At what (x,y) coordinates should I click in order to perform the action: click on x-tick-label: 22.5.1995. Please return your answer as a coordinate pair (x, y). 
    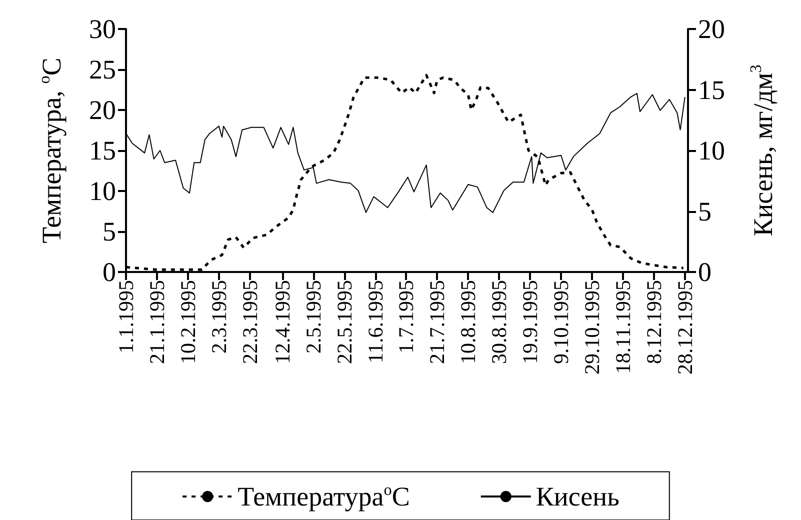
    Looking at the image, I should click on (344, 322).